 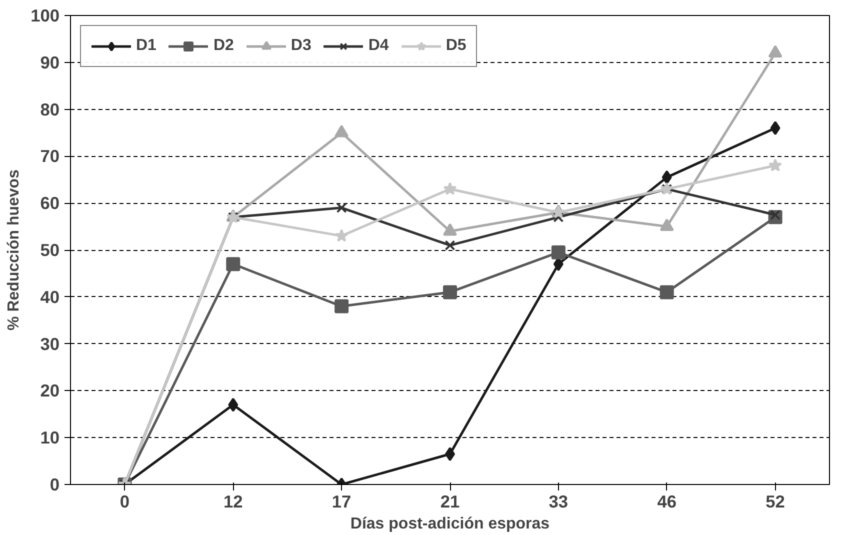 What do you see at coordinates (450, 502) in the screenshot?
I see `x-tick-label: 21` at bounding box center [450, 502].